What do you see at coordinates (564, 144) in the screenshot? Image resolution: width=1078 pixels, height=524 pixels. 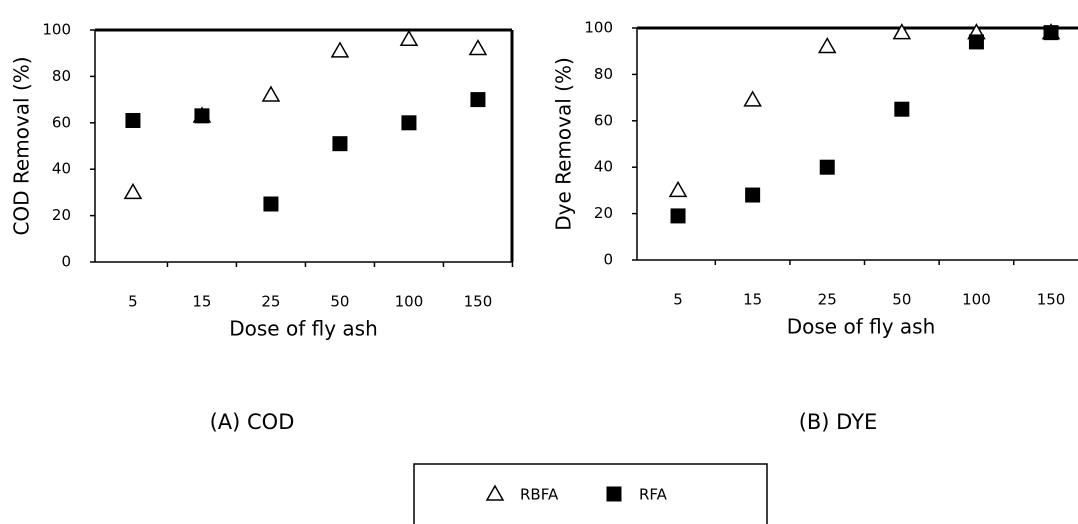 I see `y-axis-title: Dye Removal (%)` at bounding box center [564, 144].